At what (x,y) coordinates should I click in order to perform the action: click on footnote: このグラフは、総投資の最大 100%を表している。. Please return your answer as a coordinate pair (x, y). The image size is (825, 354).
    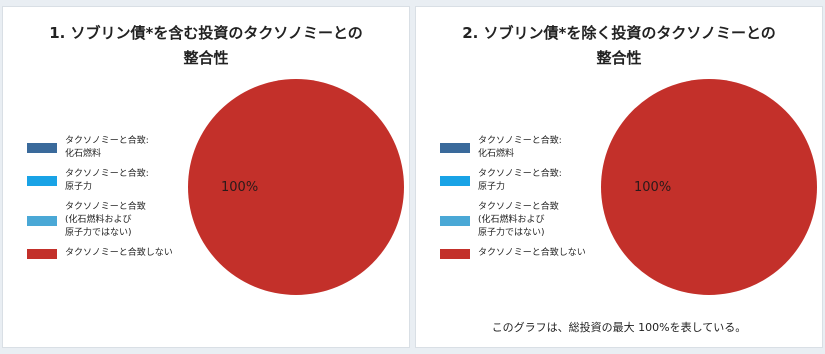
    Looking at the image, I should click on (619, 327).